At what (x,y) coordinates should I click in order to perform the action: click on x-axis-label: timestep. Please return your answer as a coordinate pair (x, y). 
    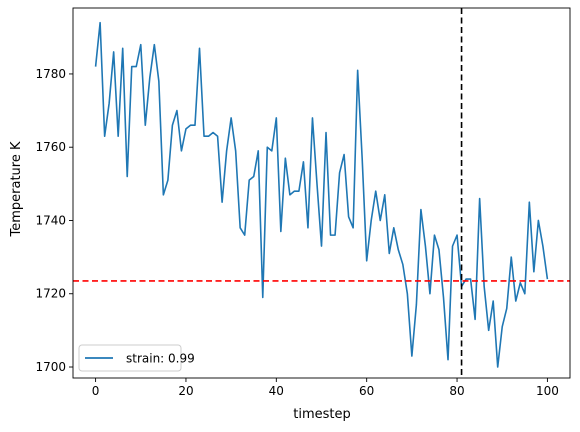
    Looking at the image, I should click on (322, 414).